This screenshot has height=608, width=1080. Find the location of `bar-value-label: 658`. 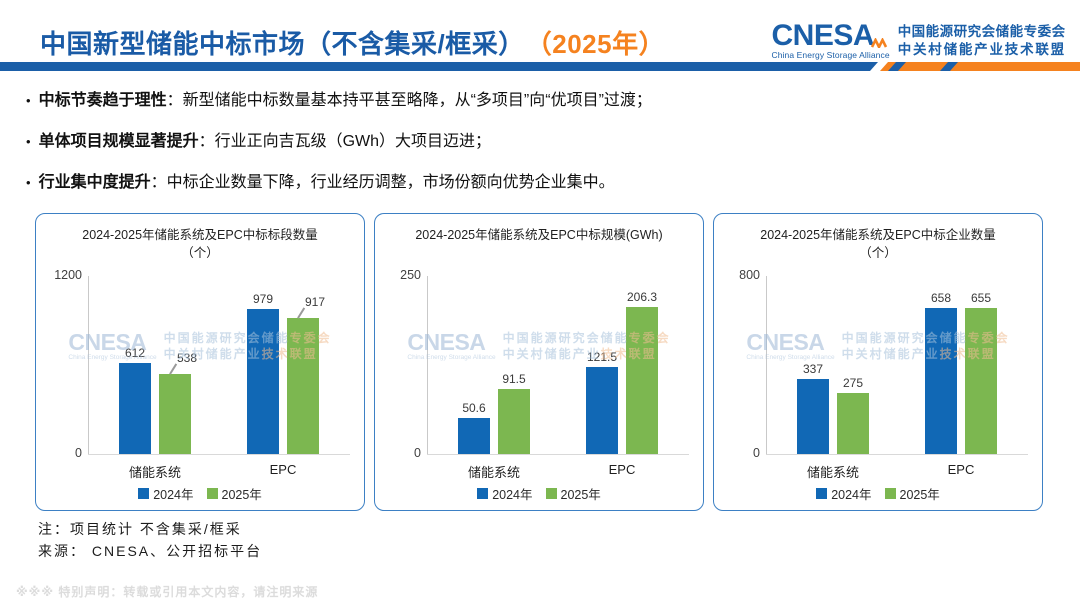

bar-value-label: 658 is located at coordinates (941, 298).